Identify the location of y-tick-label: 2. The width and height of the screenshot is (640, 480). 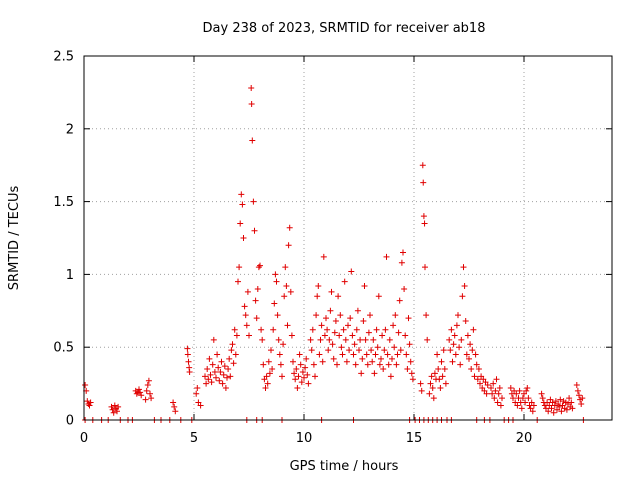
(70, 129).